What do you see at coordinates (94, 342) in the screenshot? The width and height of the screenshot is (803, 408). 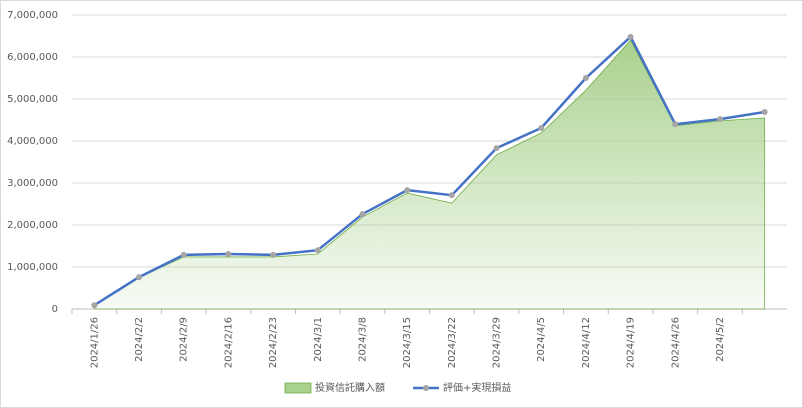 I see `x-tick-label: 2024/1/26` at bounding box center [94, 342].